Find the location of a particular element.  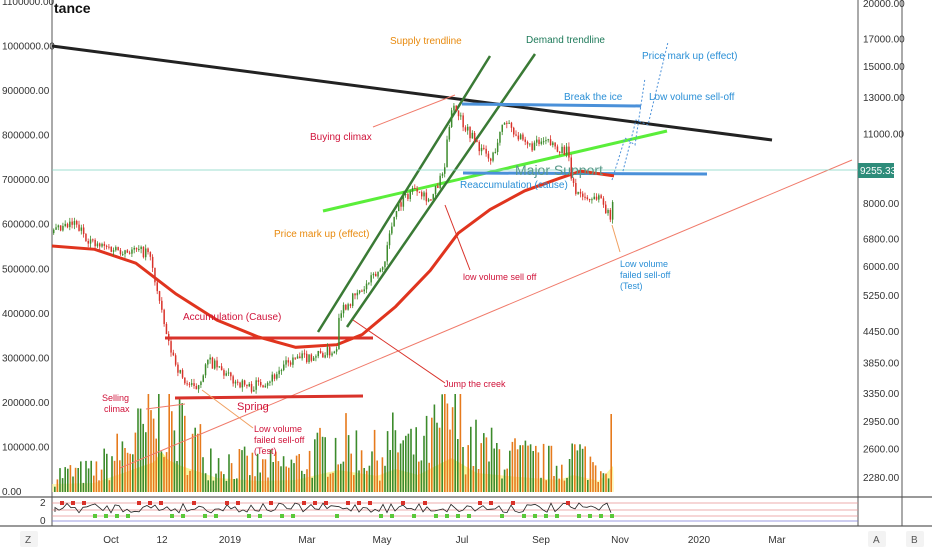

major-support-line is located at coordinates (585, 173).